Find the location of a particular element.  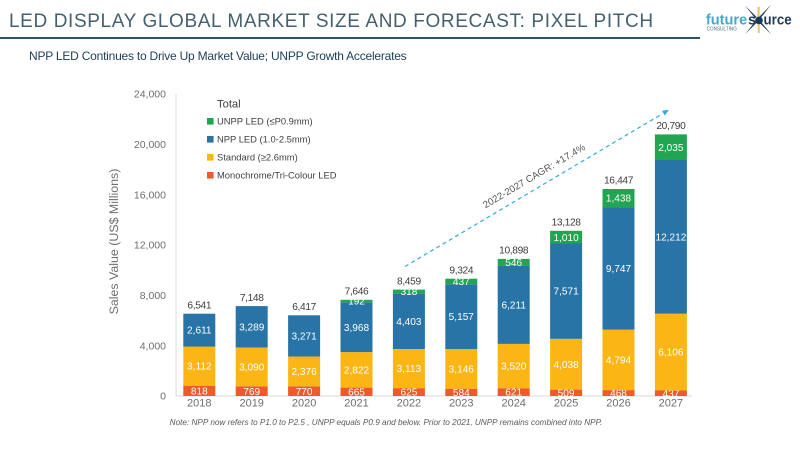

svg-text: 2,376 is located at coordinates (304, 372).